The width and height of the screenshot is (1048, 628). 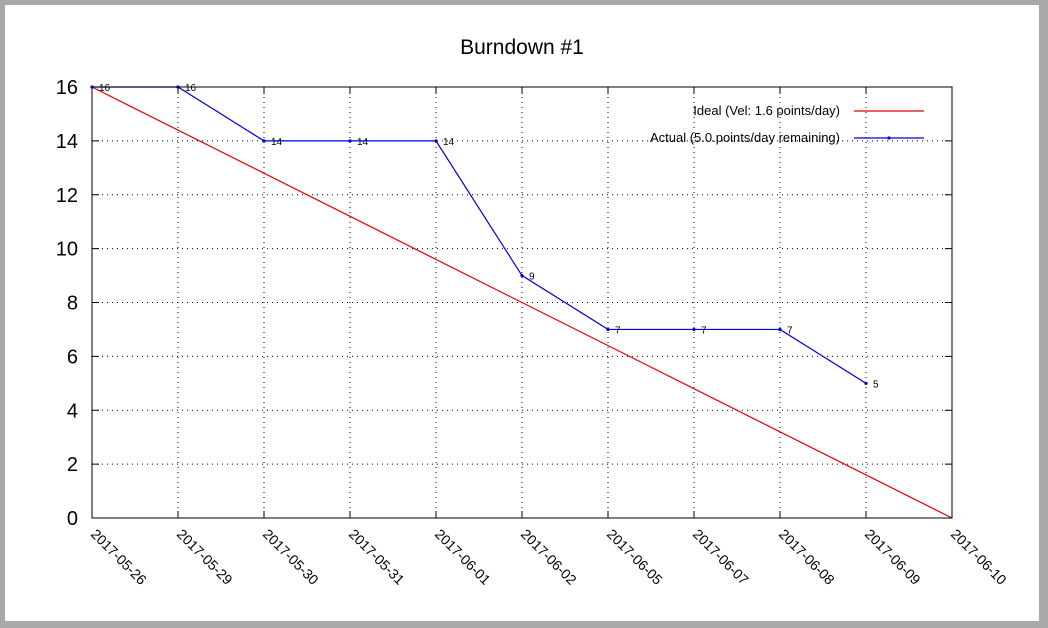 What do you see at coordinates (119, 557) in the screenshot?
I see `x-tick-label: 2017-05-26` at bounding box center [119, 557].